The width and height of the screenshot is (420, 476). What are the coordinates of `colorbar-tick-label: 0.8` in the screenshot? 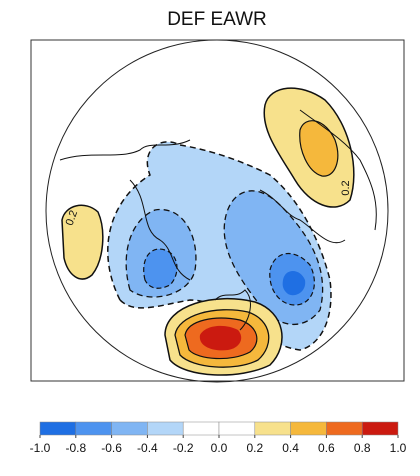 It's located at (362, 448).